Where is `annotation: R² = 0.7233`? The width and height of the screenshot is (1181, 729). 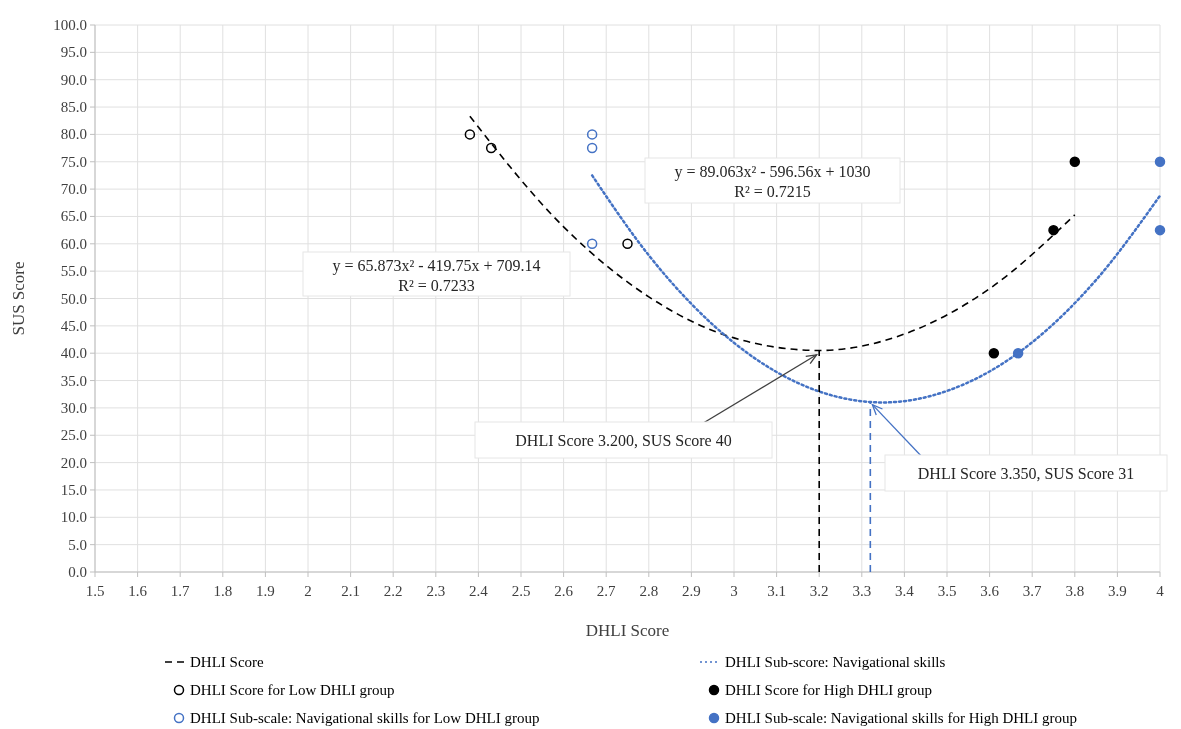 annotation: R² = 0.7233 is located at coordinates (436, 285).